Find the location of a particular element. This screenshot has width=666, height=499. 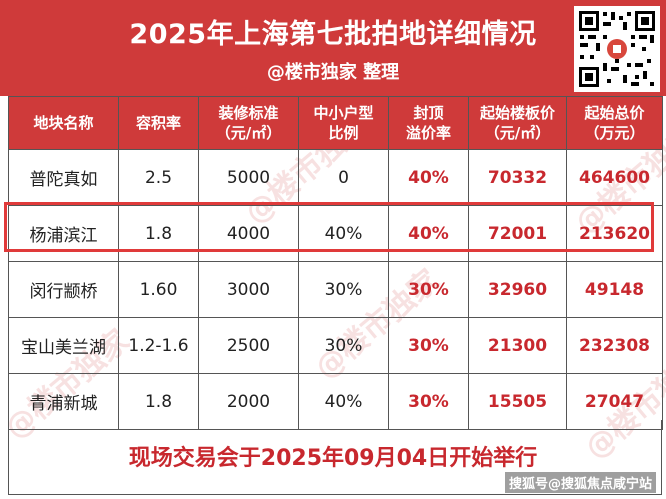

total-price-cell: 232308 is located at coordinates (614, 345).